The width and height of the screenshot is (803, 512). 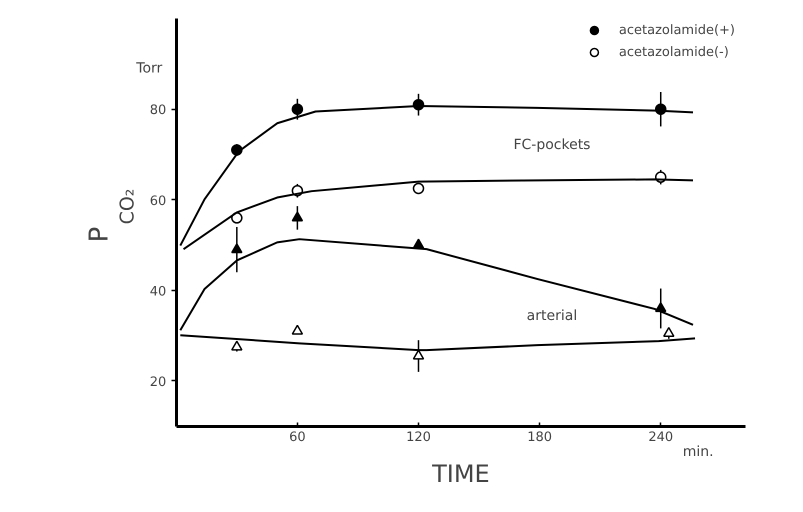 I want to click on y-tick-label: 60, so click(x=158, y=201).